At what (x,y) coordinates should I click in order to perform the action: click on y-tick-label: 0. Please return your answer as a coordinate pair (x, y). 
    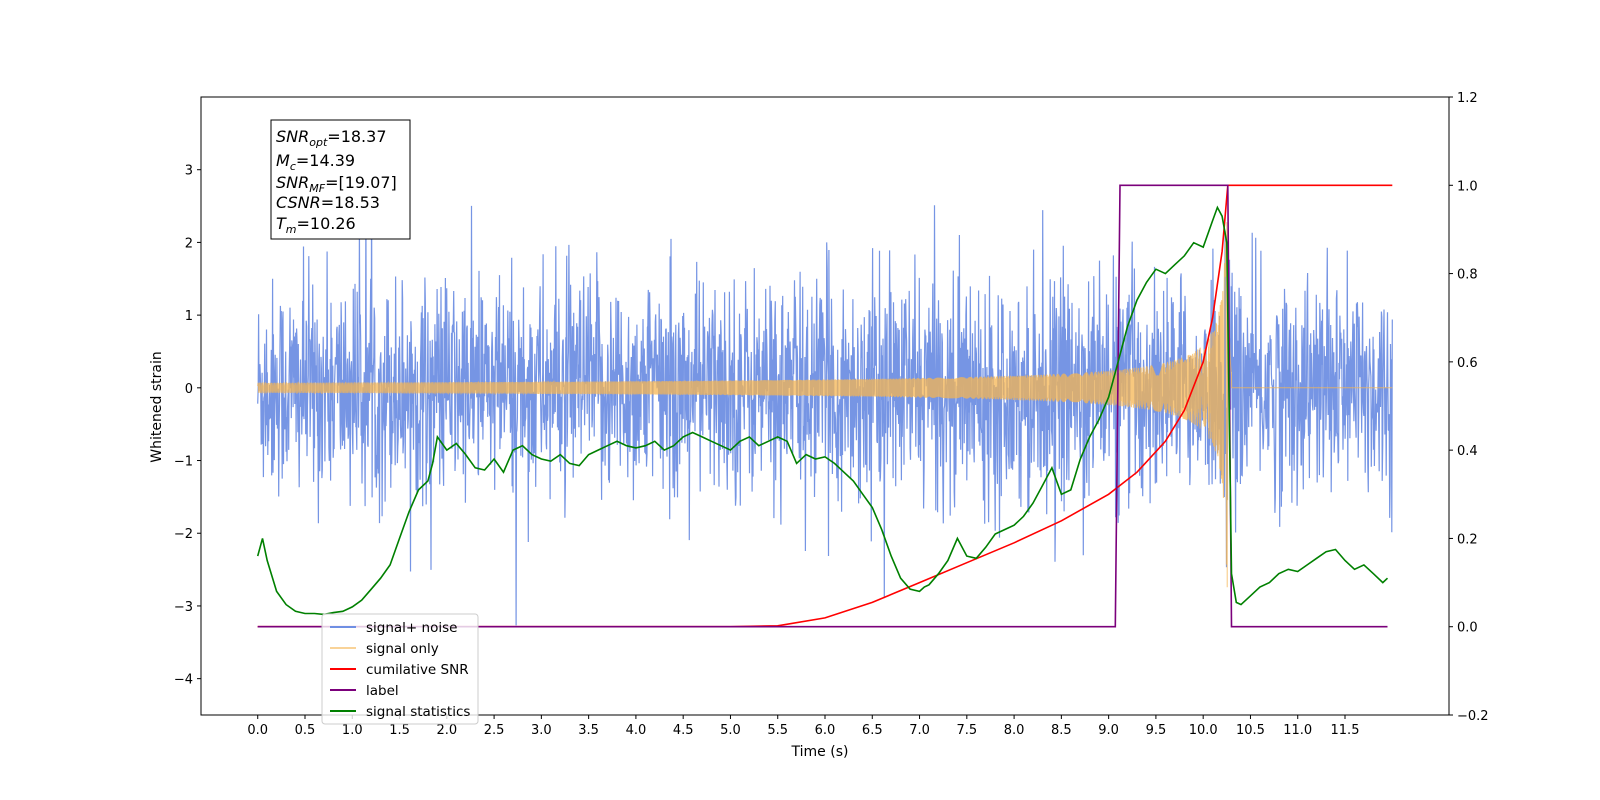
    Looking at the image, I should click on (189, 389).